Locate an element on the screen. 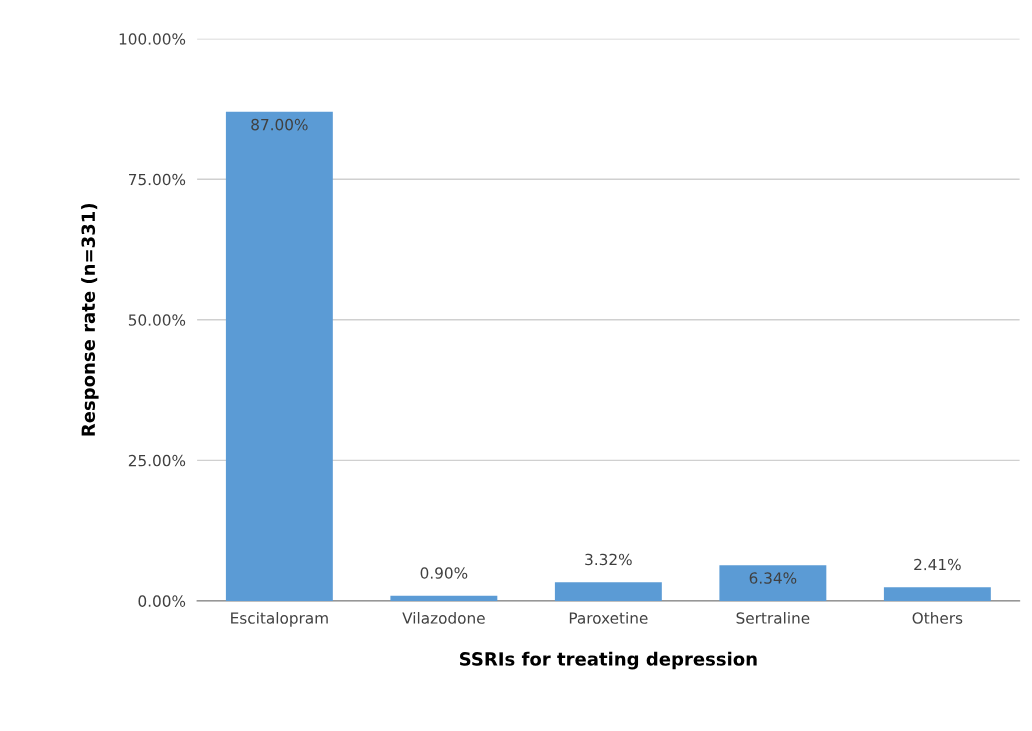  x-tick-label: Paroxetine is located at coordinates (608, 617).